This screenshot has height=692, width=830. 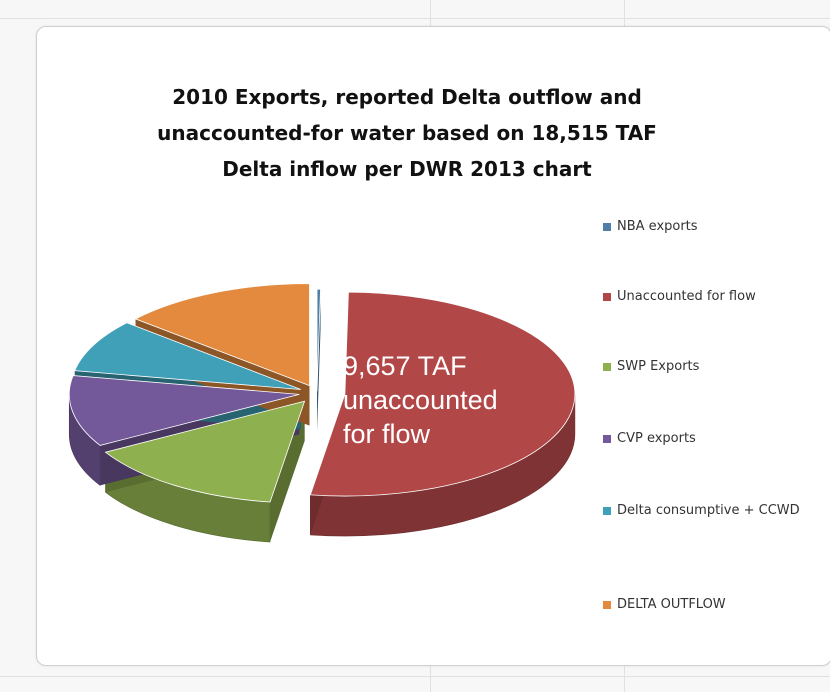 What do you see at coordinates (708, 510) in the screenshot?
I see `legend-label: Delta consumptive + CCWD` at bounding box center [708, 510].